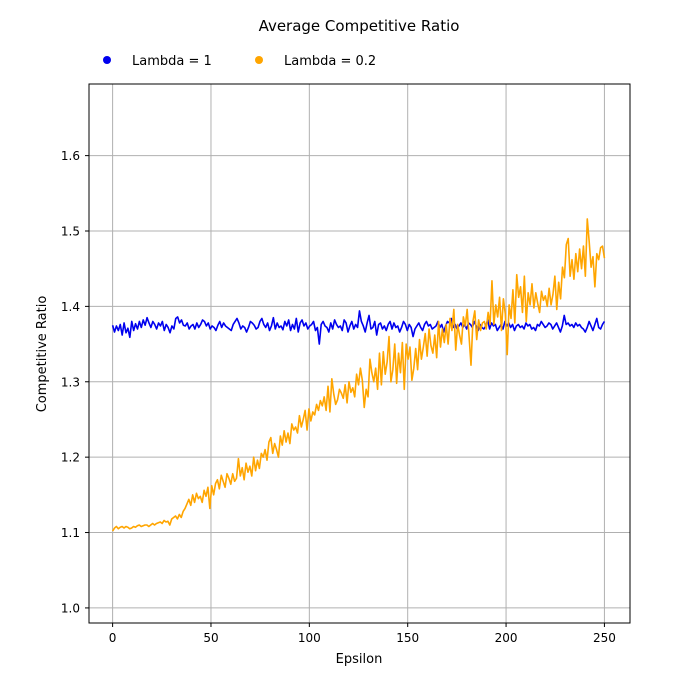 Image resolution: width=700 pixels, height=700 pixels. What do you see at coordinates (70, 156) in the screenshot?
I see `y-tick-label: 1.6` at bounding box center [70, 156].